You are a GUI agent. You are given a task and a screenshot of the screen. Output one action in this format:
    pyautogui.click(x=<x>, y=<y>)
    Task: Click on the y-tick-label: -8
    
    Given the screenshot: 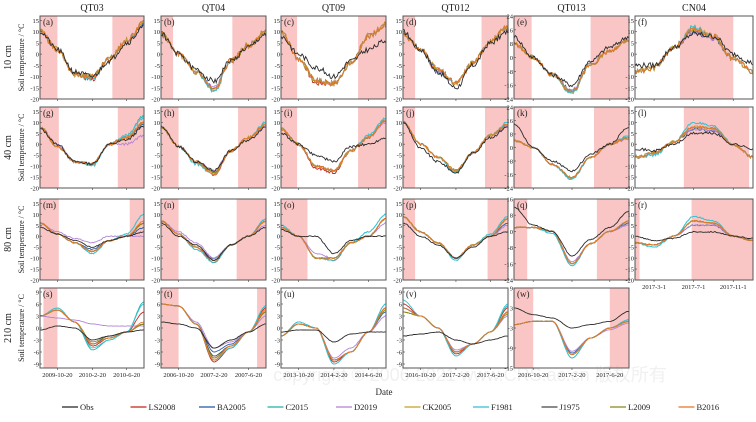 What is the action you would take?
    pyautogui.click(x=510, y=72)
    